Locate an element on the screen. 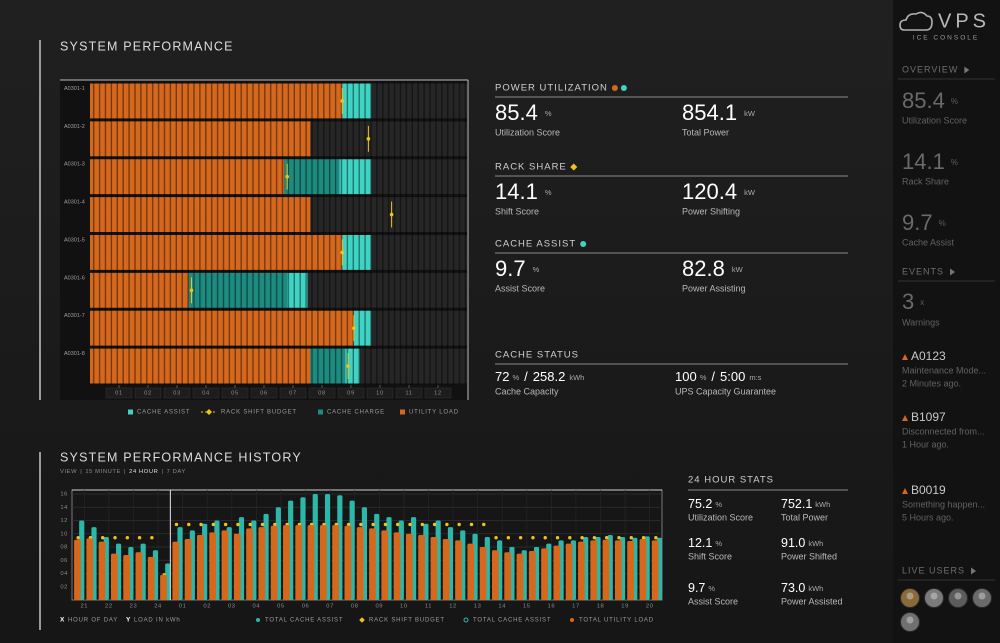  legend-label: TOTAL UTILITY LOAD is located at coordinates (616, 621).